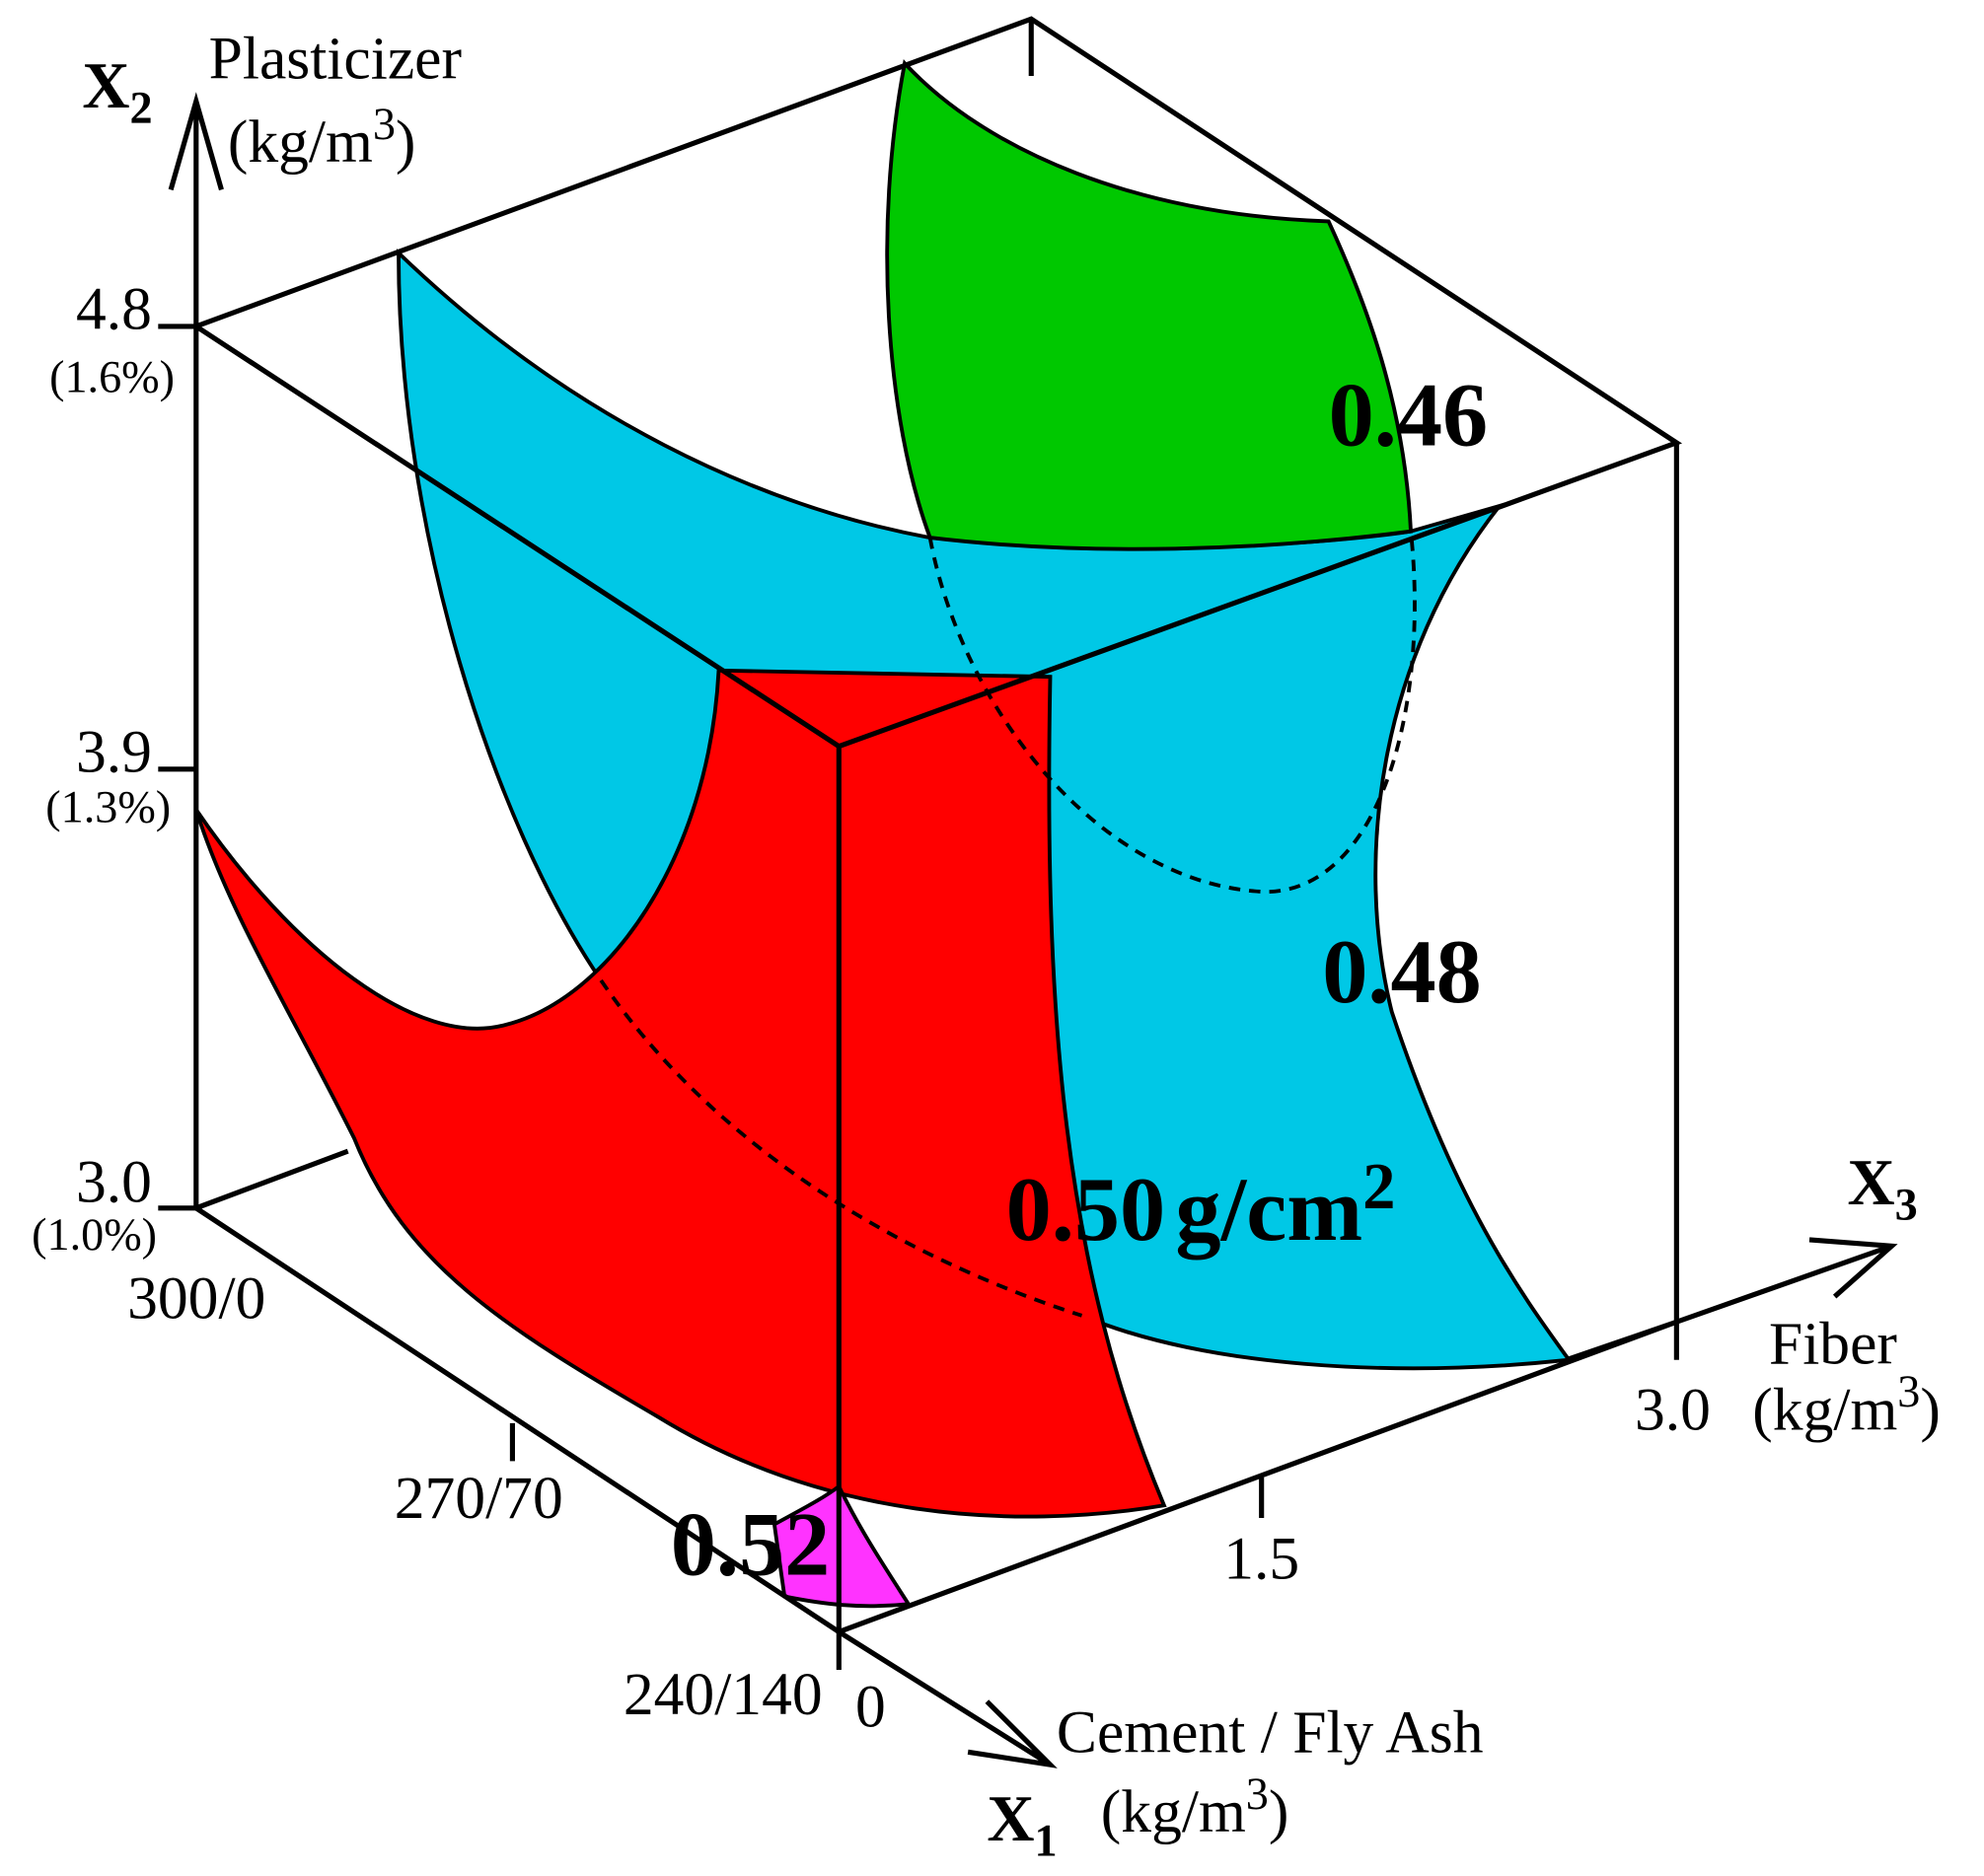 The height and width of the screenshot is (1876, 1984). Describe the element at coordinates (336, 59) in the screenshot. I see `axis-name: Plasticizer` at that location.